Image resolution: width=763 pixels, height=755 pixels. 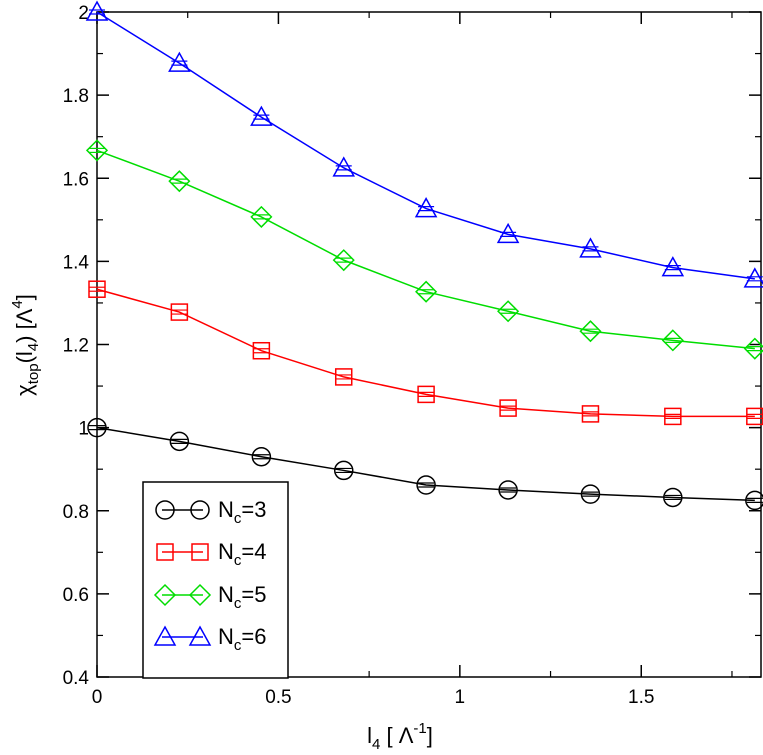 What do you see at coordinates (83, 429) in the screenshot?
I see `y-tick-label: 1` at bounding box center [83, 429].